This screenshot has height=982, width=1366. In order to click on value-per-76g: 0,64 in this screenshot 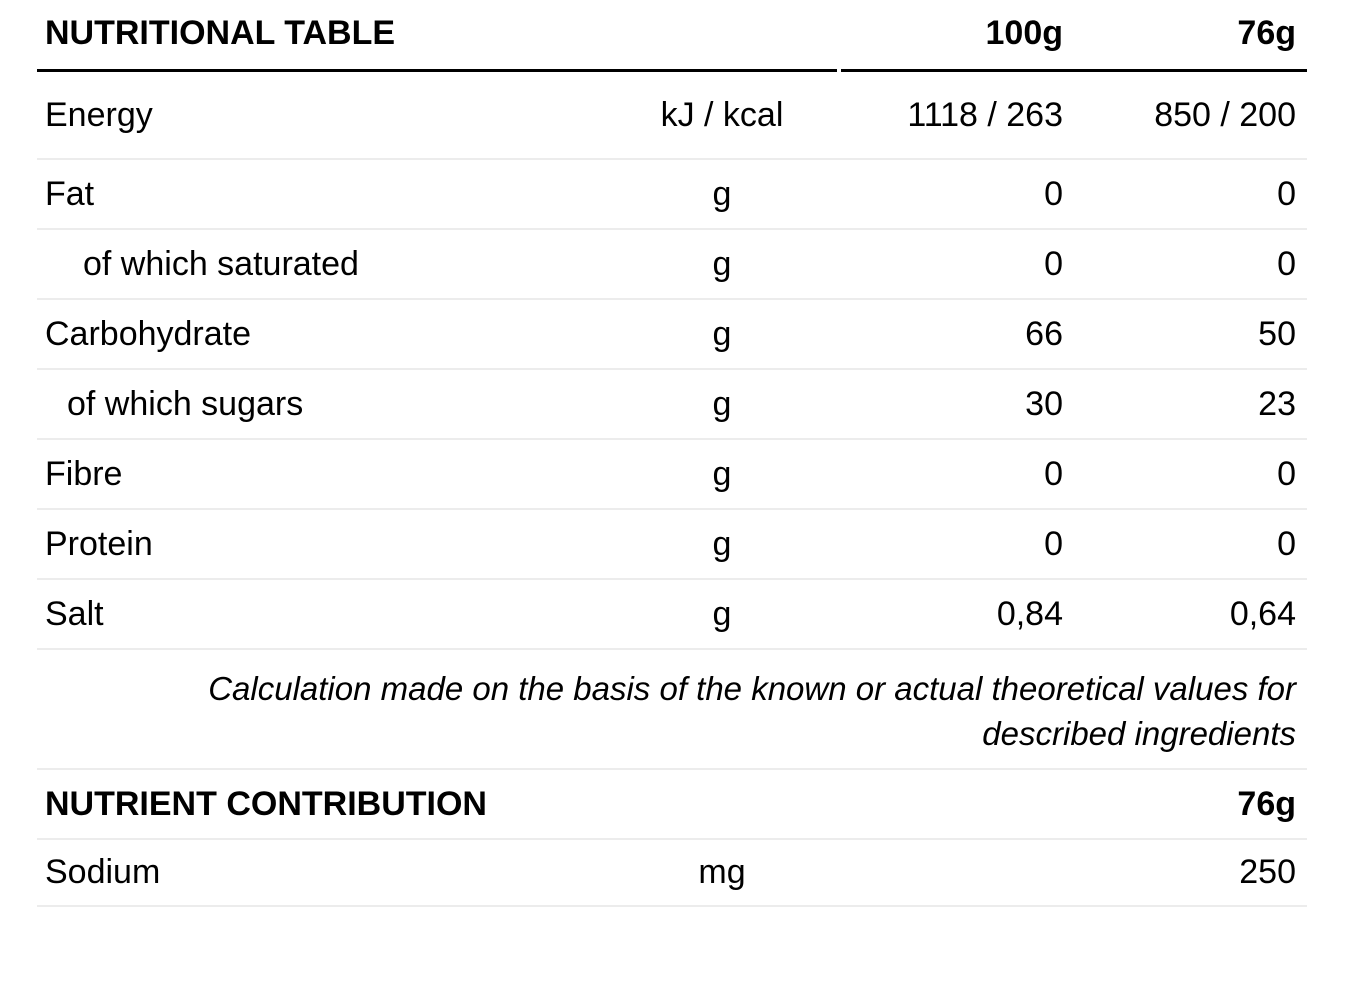, I will do `click(1262, 613)`.